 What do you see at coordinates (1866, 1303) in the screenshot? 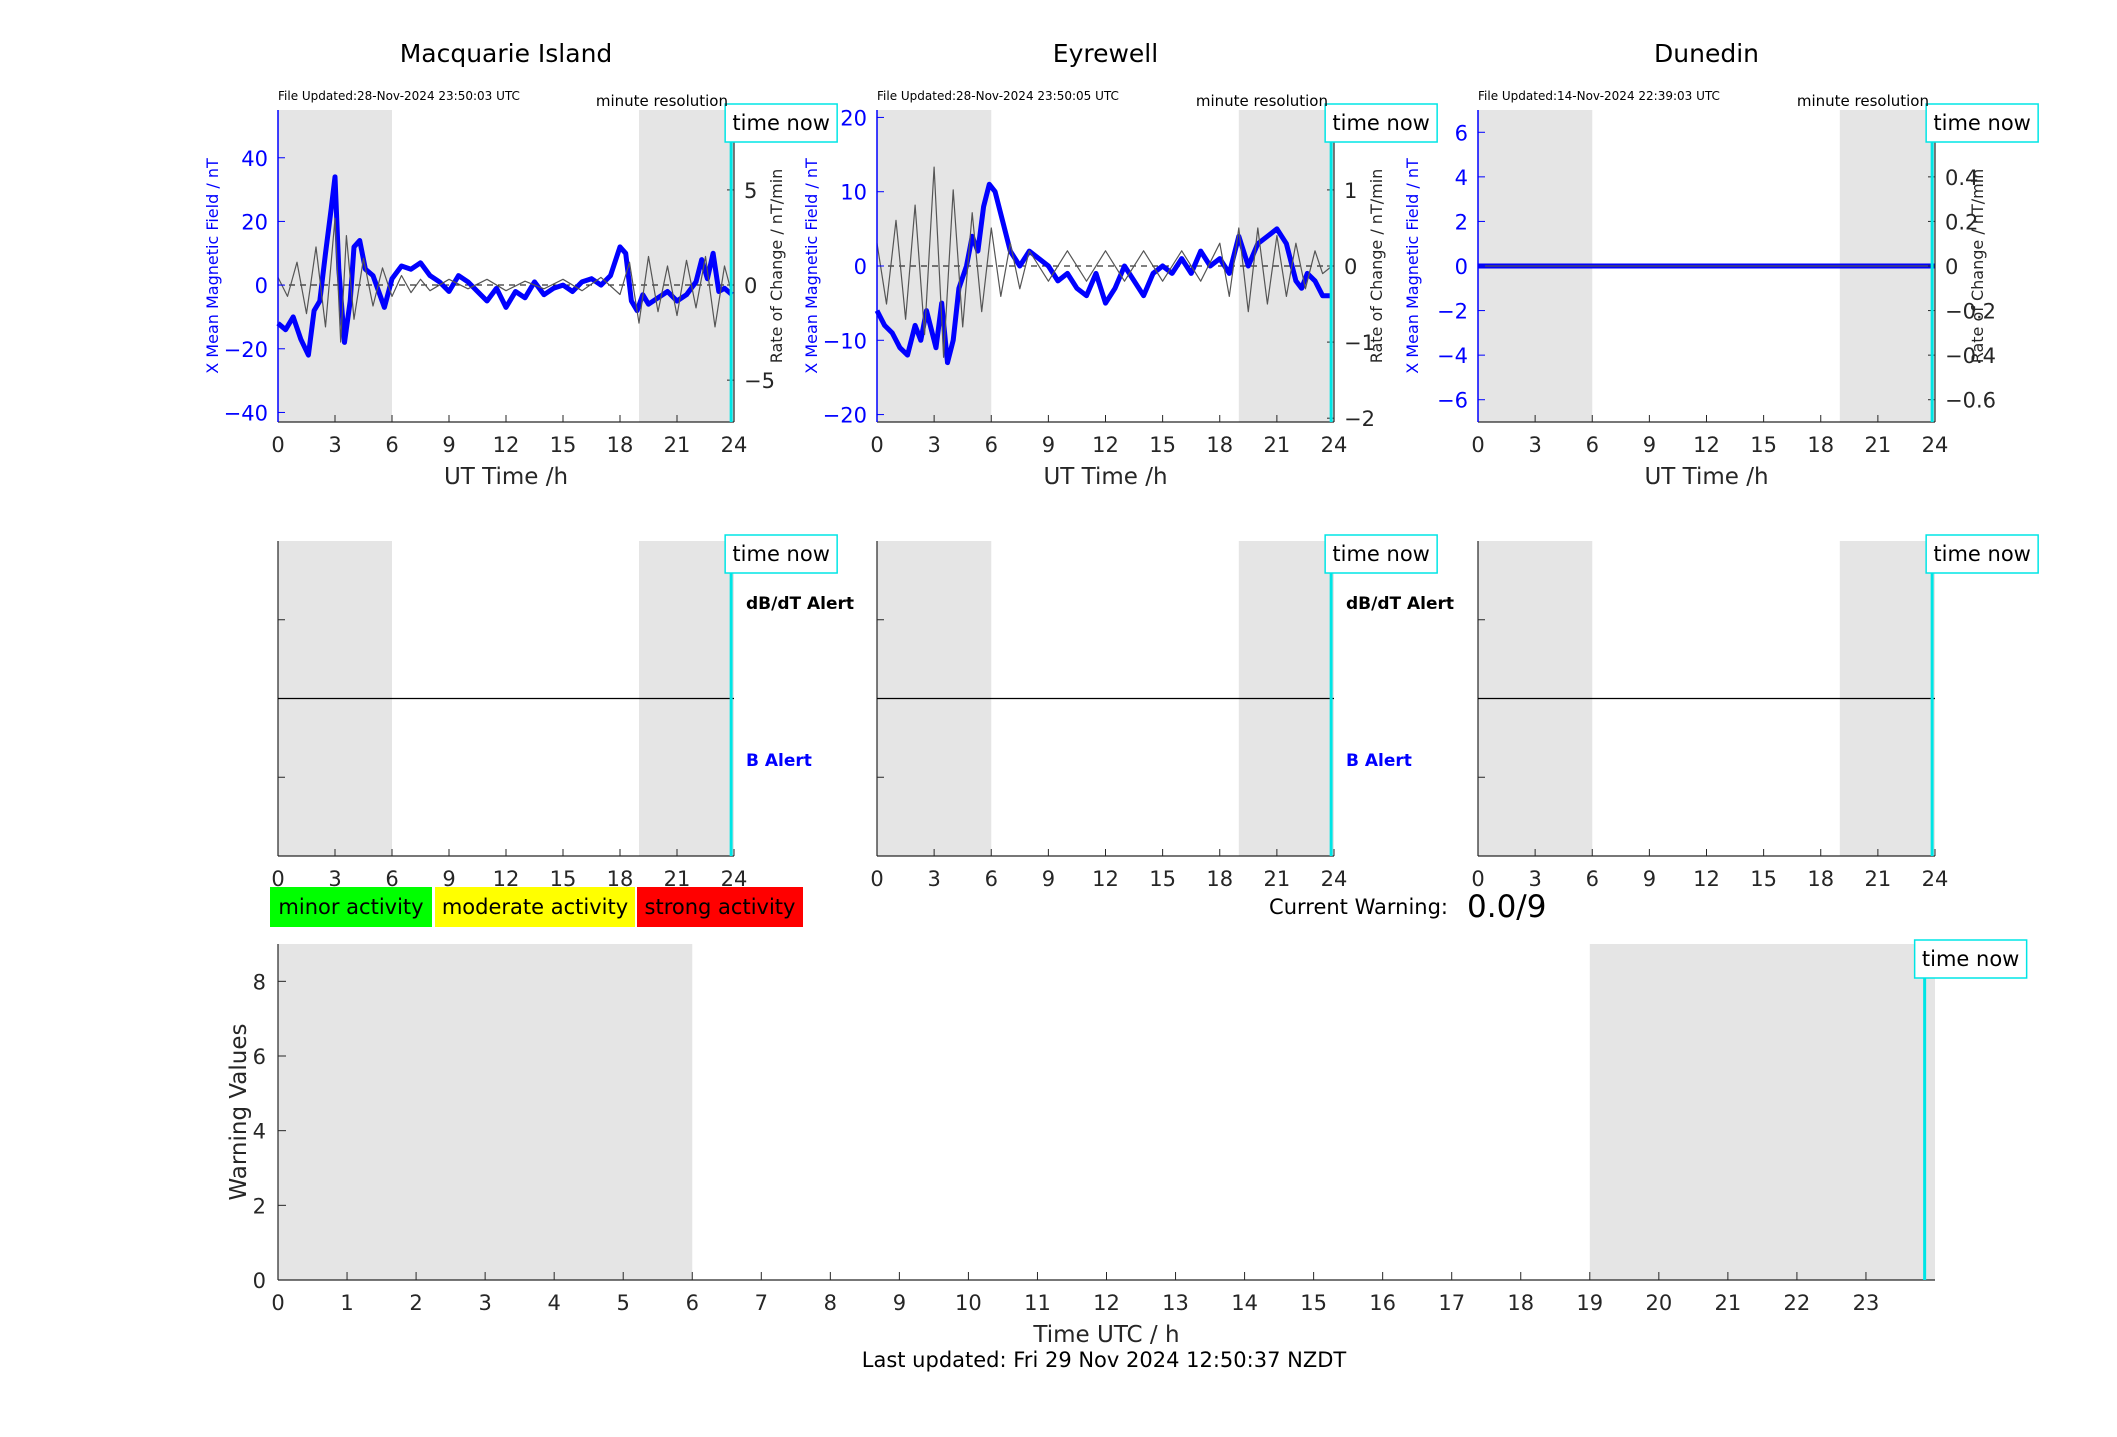
I see `x-tick-label-23: 23` at bounding box center [1866, 1303].